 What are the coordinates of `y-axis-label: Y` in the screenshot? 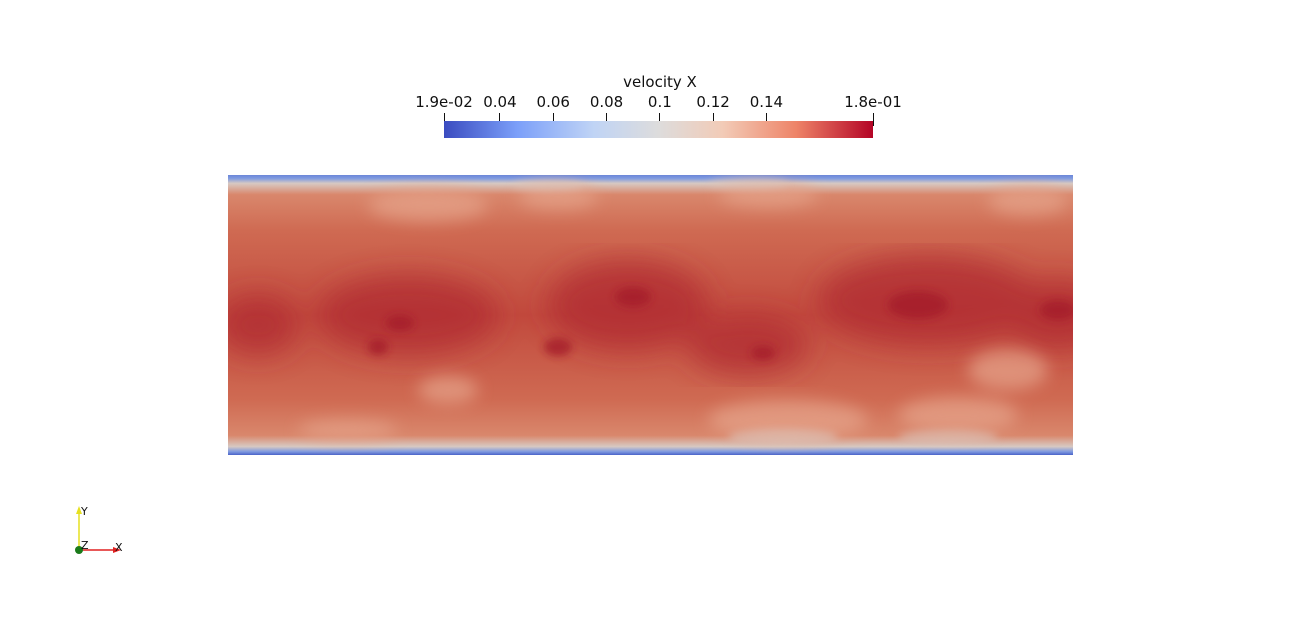 It's located at (84, 511).